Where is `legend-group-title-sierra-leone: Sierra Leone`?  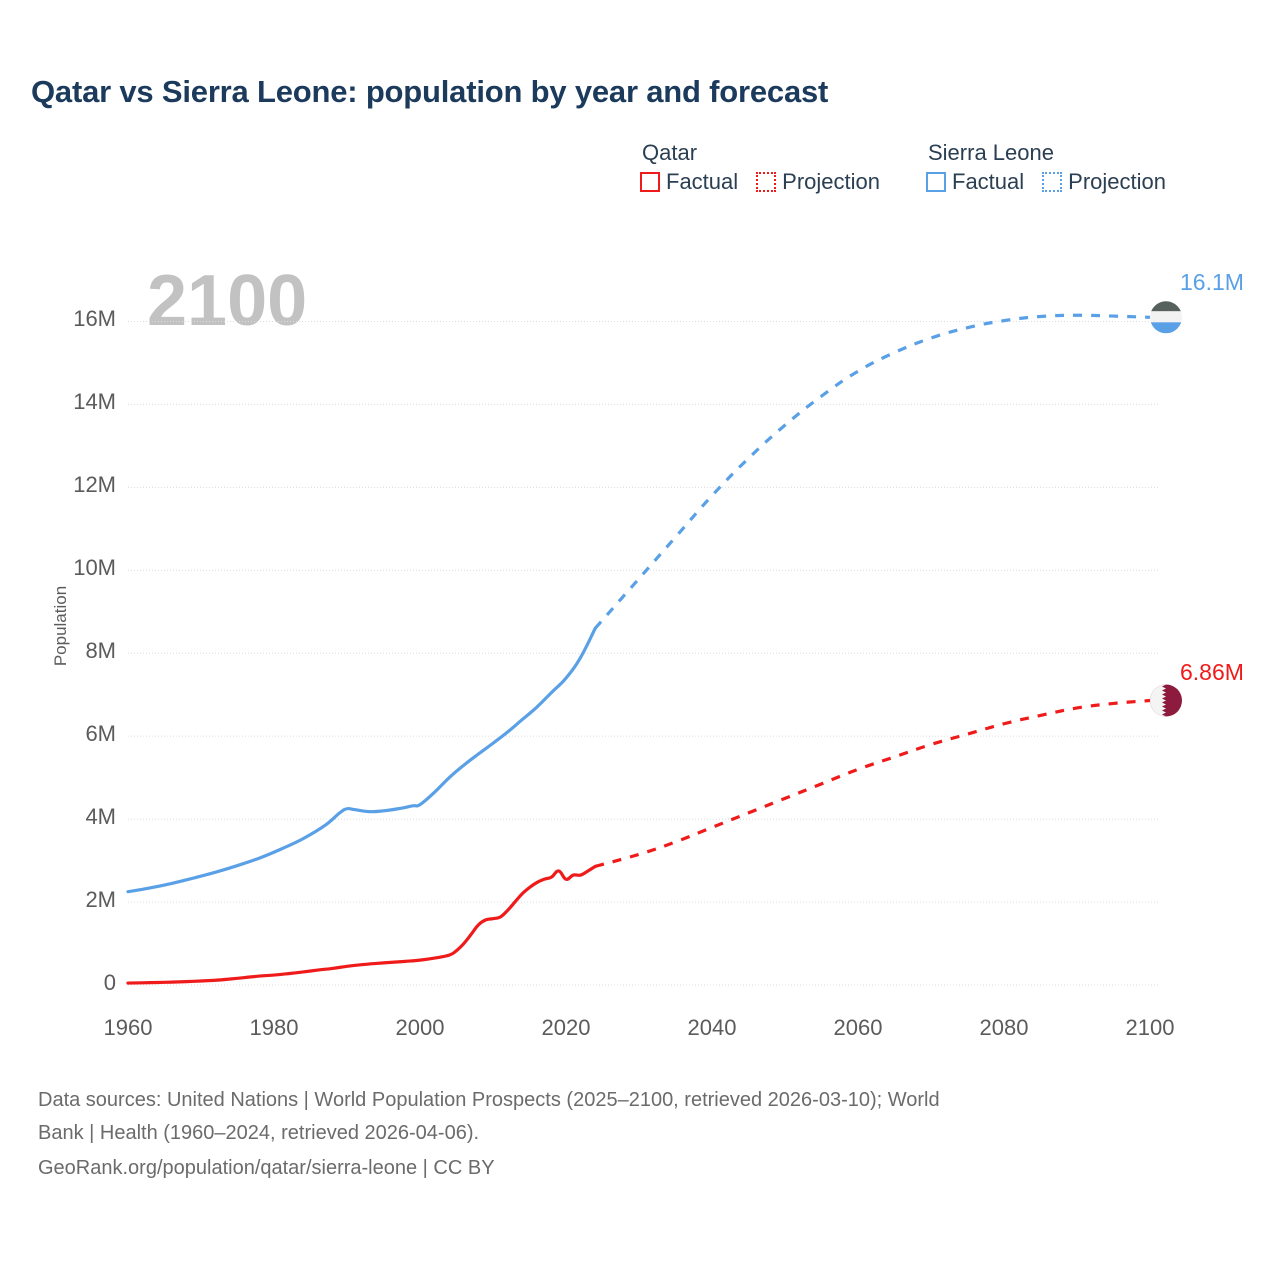
legend-group-title-sierra-leone: Sierra Leone is located at coordinates (991, 152).